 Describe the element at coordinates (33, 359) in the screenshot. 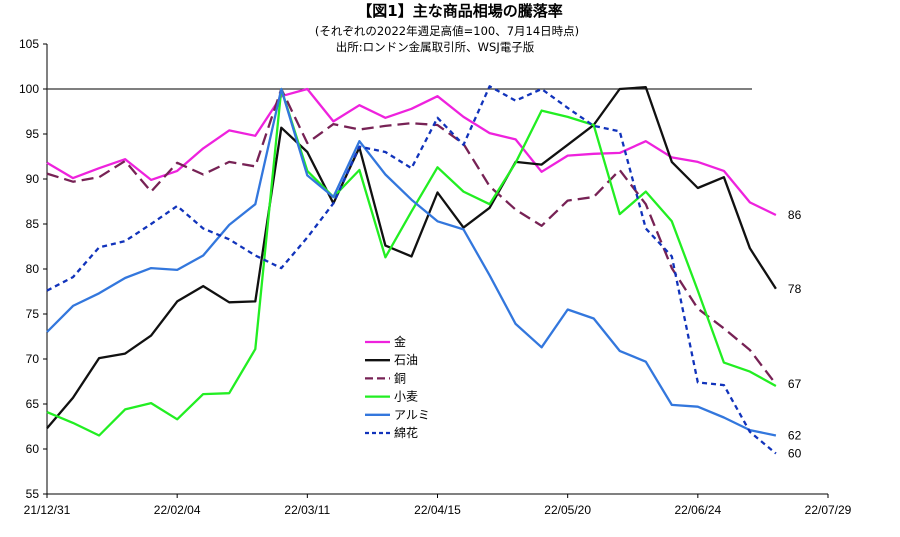

I see `y-tick-label: 70` at that location.